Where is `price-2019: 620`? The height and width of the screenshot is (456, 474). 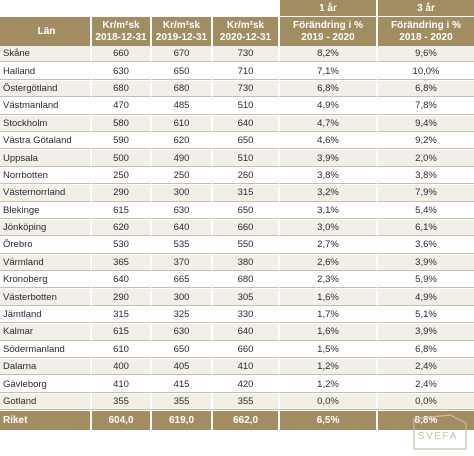 price-2019: 620 is located at coordinates (182, 141).